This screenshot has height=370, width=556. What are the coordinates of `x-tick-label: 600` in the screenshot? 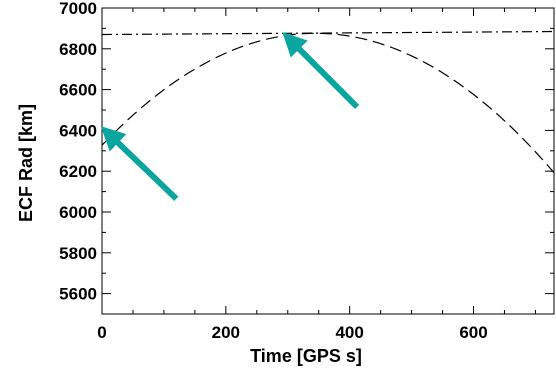 It's located at (473, 332).